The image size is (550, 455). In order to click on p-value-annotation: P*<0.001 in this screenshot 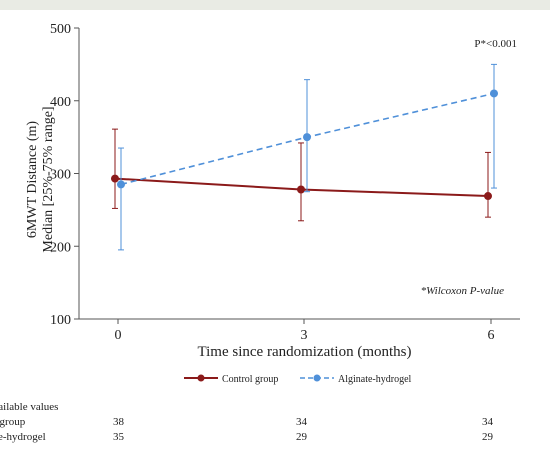, I will do `click(495, 44)`.